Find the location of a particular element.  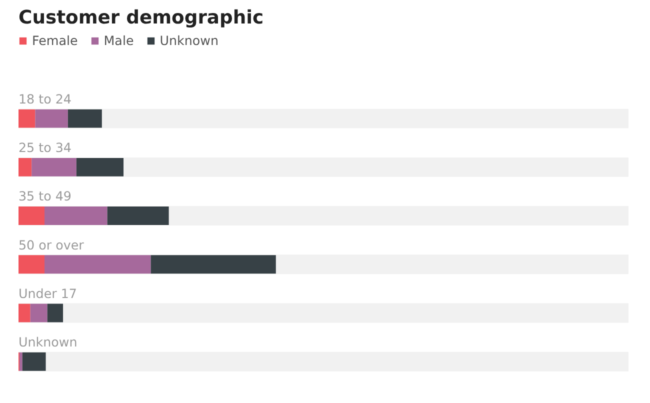

y-tick-label: 18 to 24 is located at coordinates (45, 98).